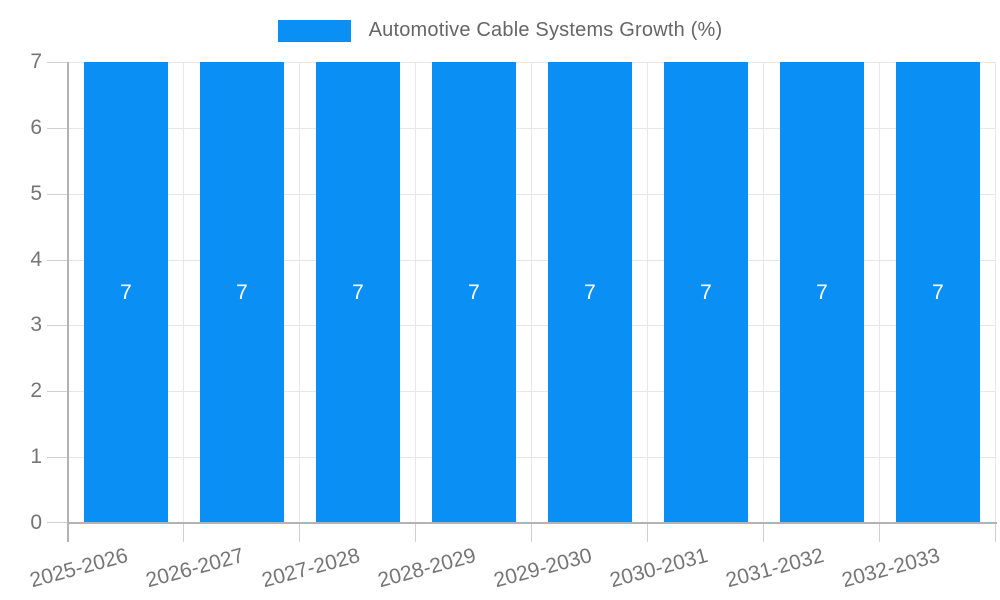 The image size is (1000, 600). I want to click on y-axis-label: 4, so click(36, 259).